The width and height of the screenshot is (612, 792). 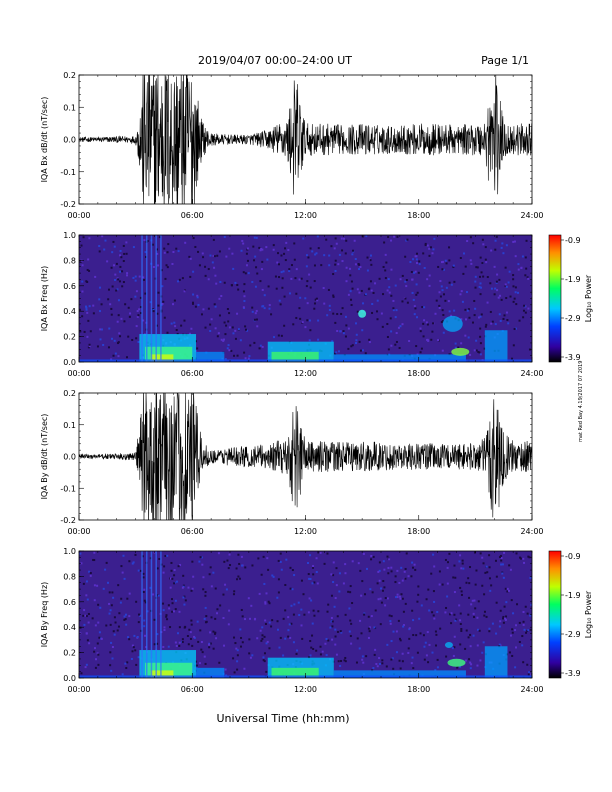 I want to click on y-tick-label: 0.1, so click(x=69, y=425).